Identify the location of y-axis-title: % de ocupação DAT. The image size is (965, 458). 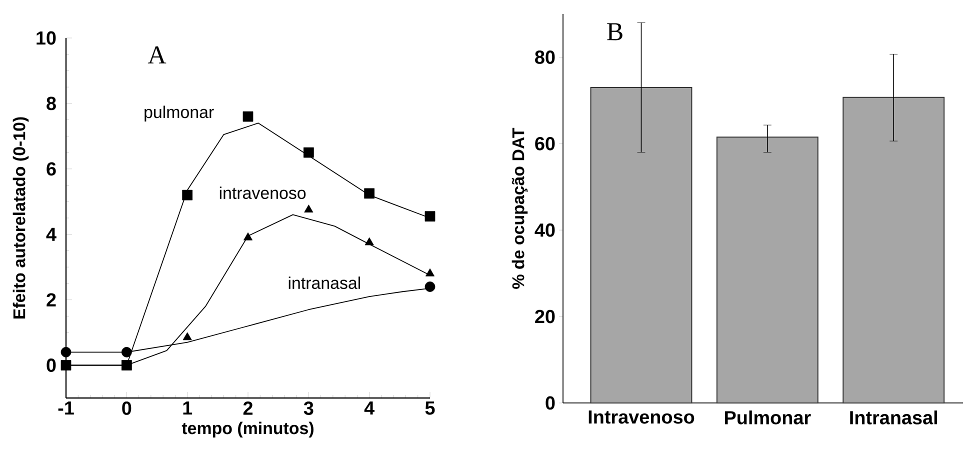
(520, 208).